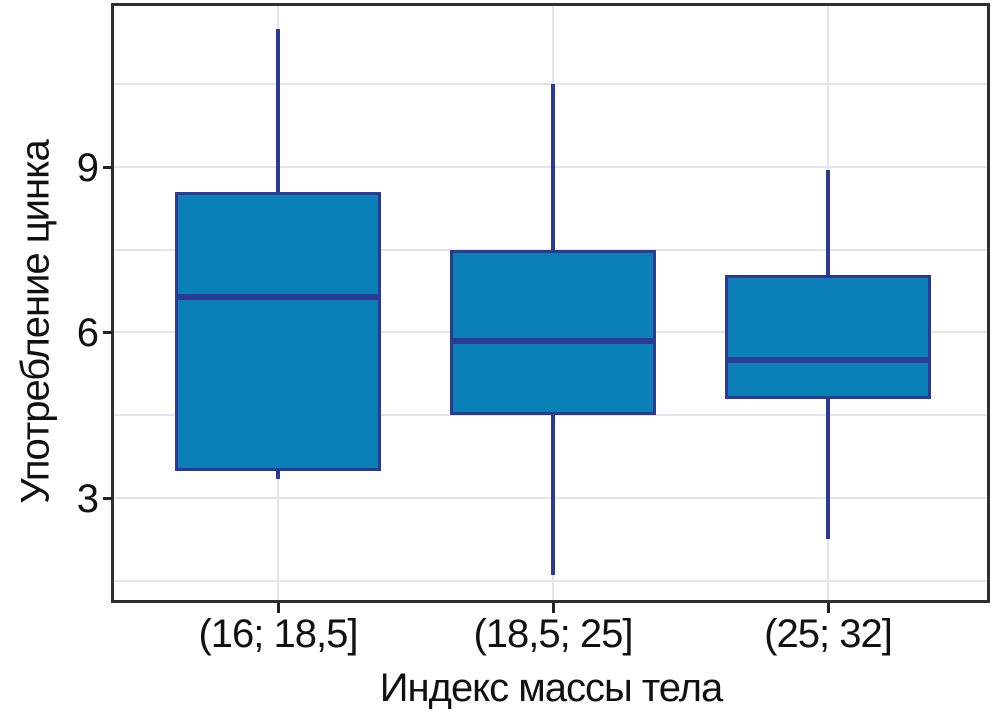 The image size is (994, 716). What do you see at coordinates (278, 634) in the screenshot?
I see `x-tick-label: (16; 18,5]` at bounding box center [278, 634].